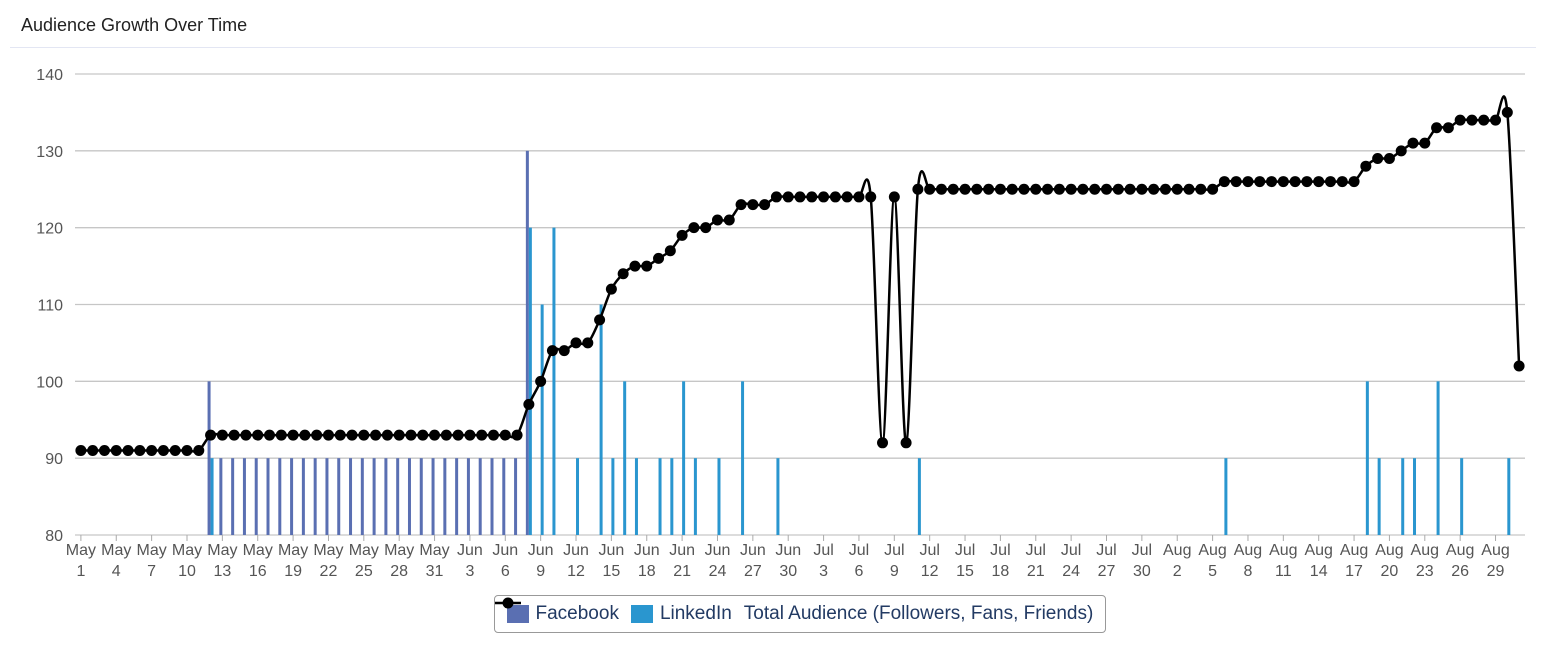 This screenshot has width=1546, height=657. I want to click on divider, so click(773, 47).